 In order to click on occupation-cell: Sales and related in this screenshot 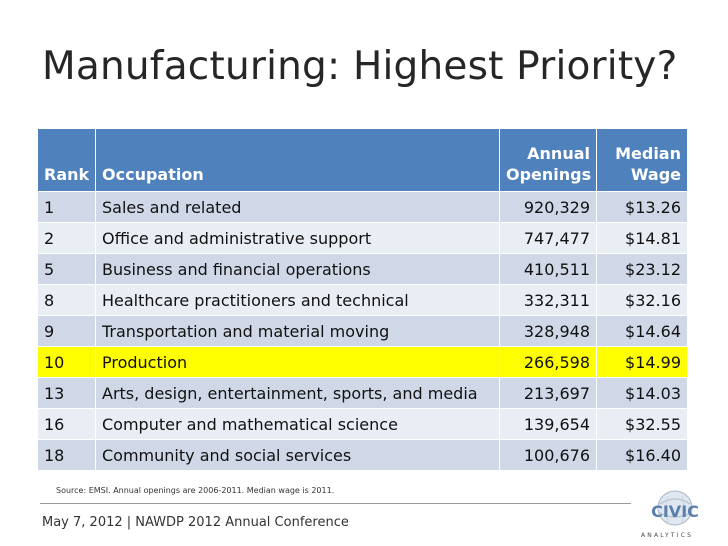, I will do `click(297, 207)`.